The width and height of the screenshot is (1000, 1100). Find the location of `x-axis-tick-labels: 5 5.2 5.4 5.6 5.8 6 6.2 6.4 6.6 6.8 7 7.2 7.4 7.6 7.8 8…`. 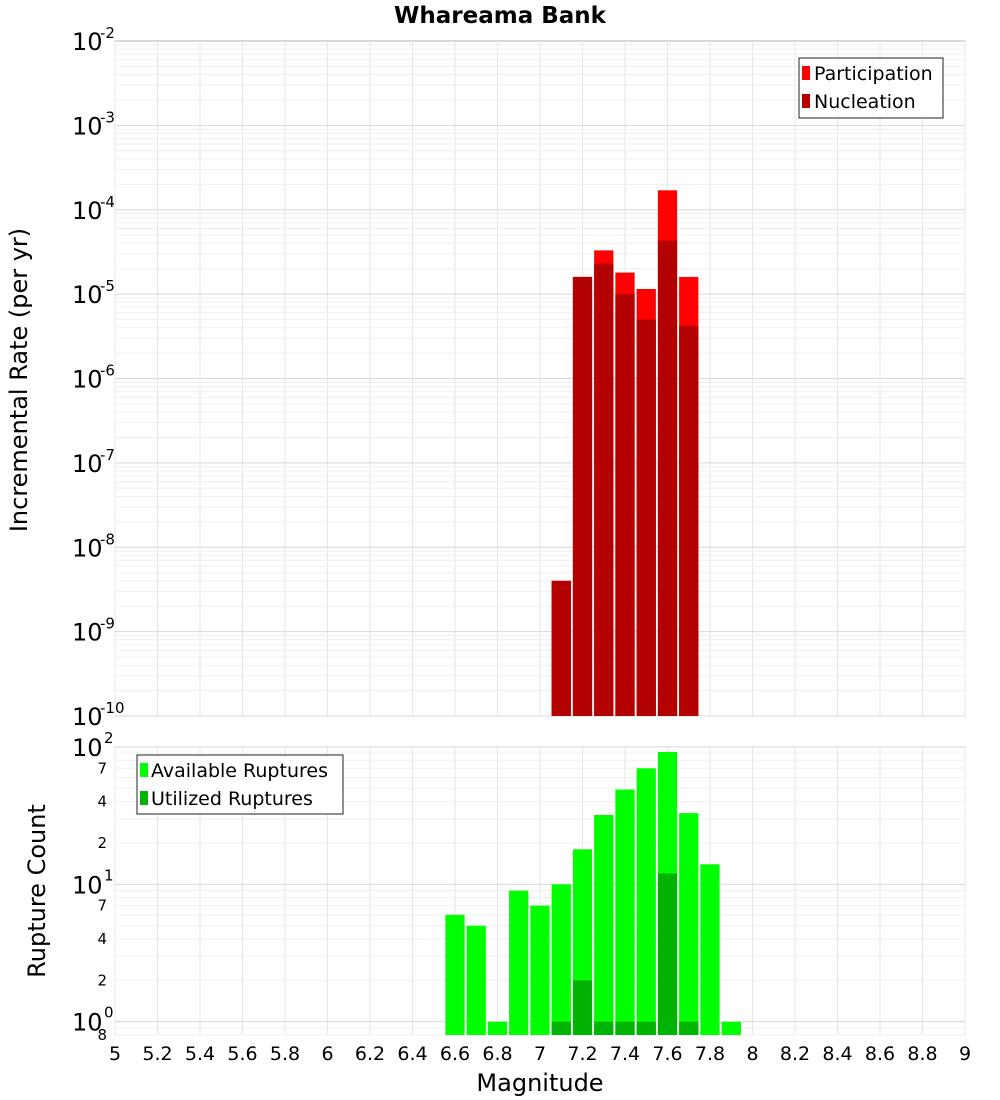

x-axis-tick-labels: 5 5.2 5.4 5.6 5.8 6 6.2 6.4 6.6 6.8 7 7.2 7.4 7.6 7.8 8… is located at coordinates (540, 1054).